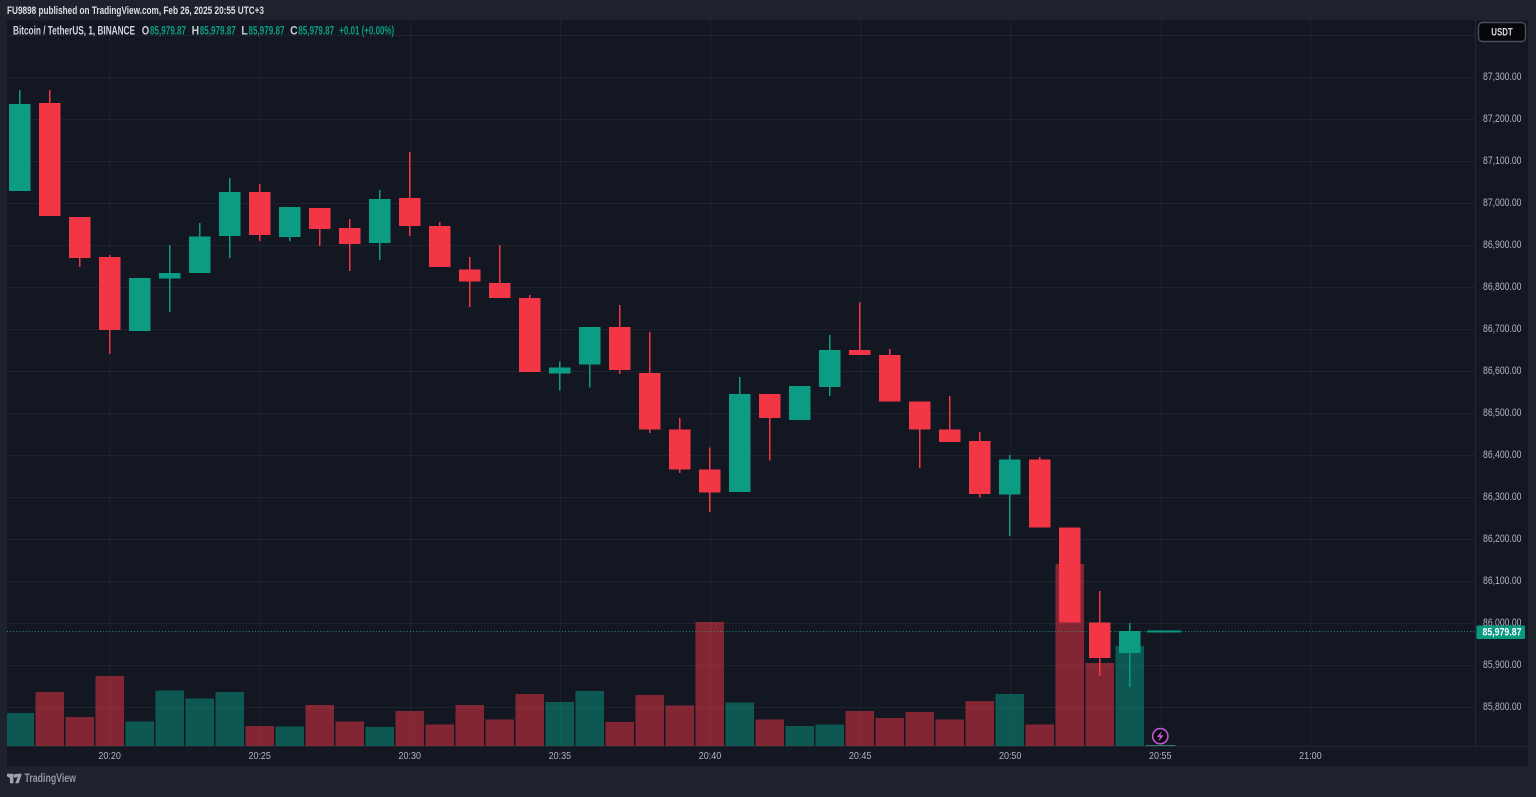 This screenshot has width=1536, height=797. What do you see at coordinates (1502, 665) in the screenshot?
I see `svg-text: 85,900.00` at bounding box center [1502, 665].